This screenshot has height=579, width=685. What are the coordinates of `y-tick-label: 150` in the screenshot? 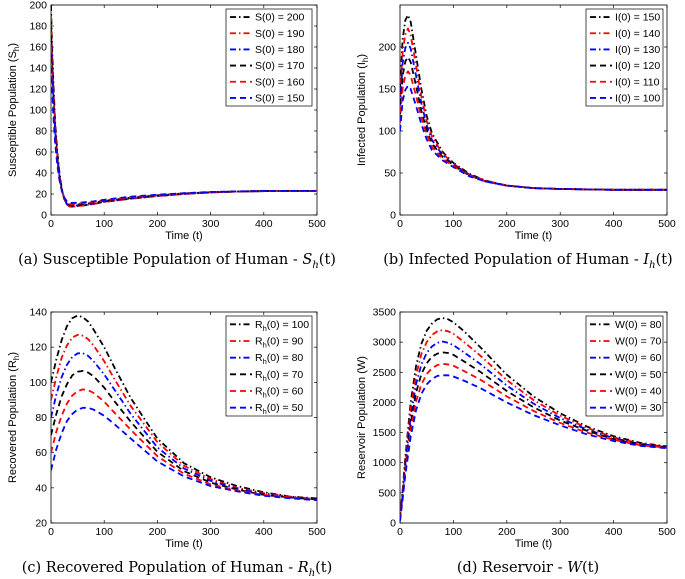 It's located at (387, 90).